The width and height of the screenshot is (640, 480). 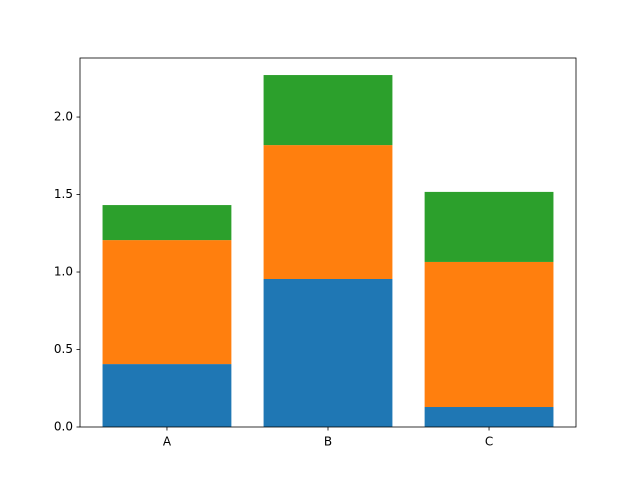 I want to click on y-tick-label: 0.5, so click(x=63, y=349).